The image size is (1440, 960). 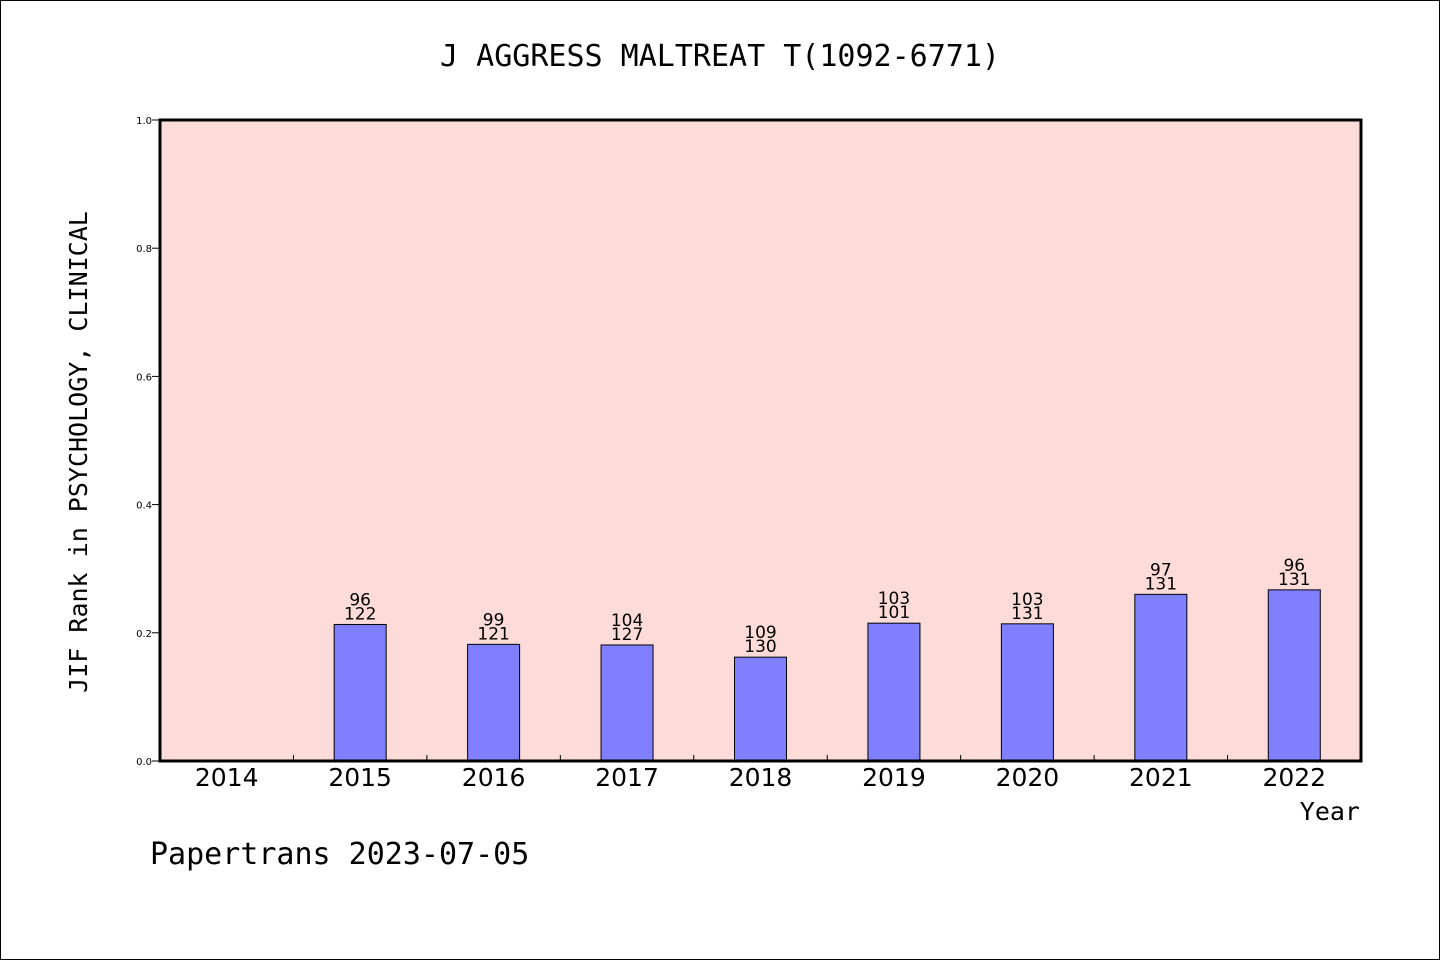 What do you see at coordinates (144, 377) in the screenshot?
I see `y-tick-label: 0.6` at bounding box center [144, 377].